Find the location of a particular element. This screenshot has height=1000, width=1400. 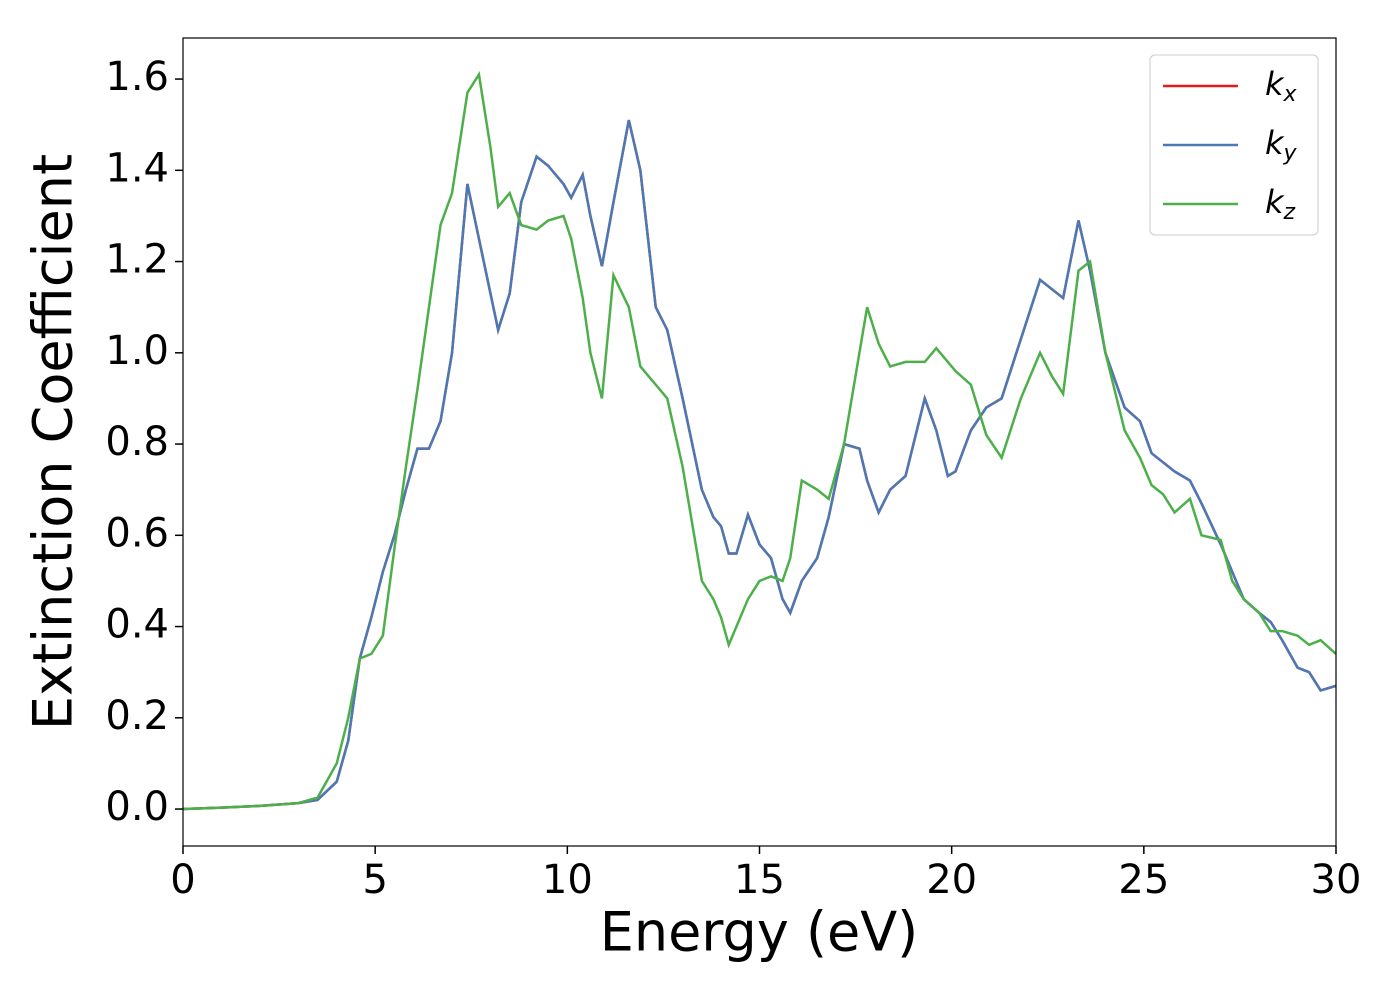

x-tick-label: 25 is located at coordinates (1143, 880).